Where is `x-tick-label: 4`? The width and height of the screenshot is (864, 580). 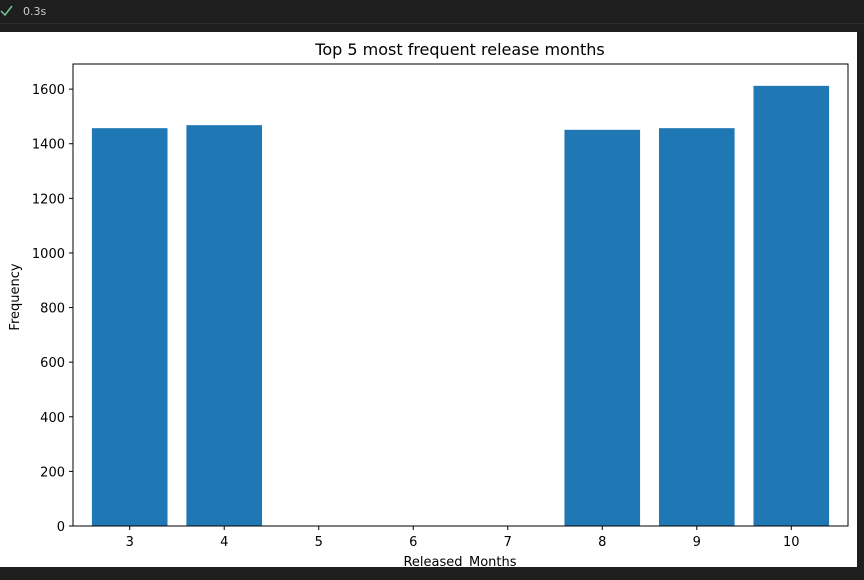
x-tick-label: 4 is located at coordinates (224, 542).